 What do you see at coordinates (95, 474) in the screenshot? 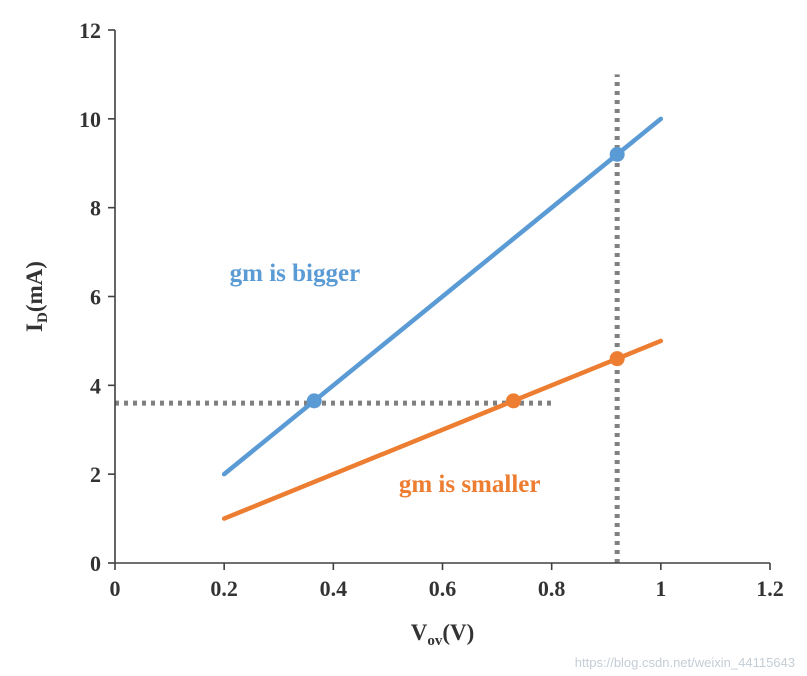
I see `y-tick-label: 2` at bounding box center [95, 474].